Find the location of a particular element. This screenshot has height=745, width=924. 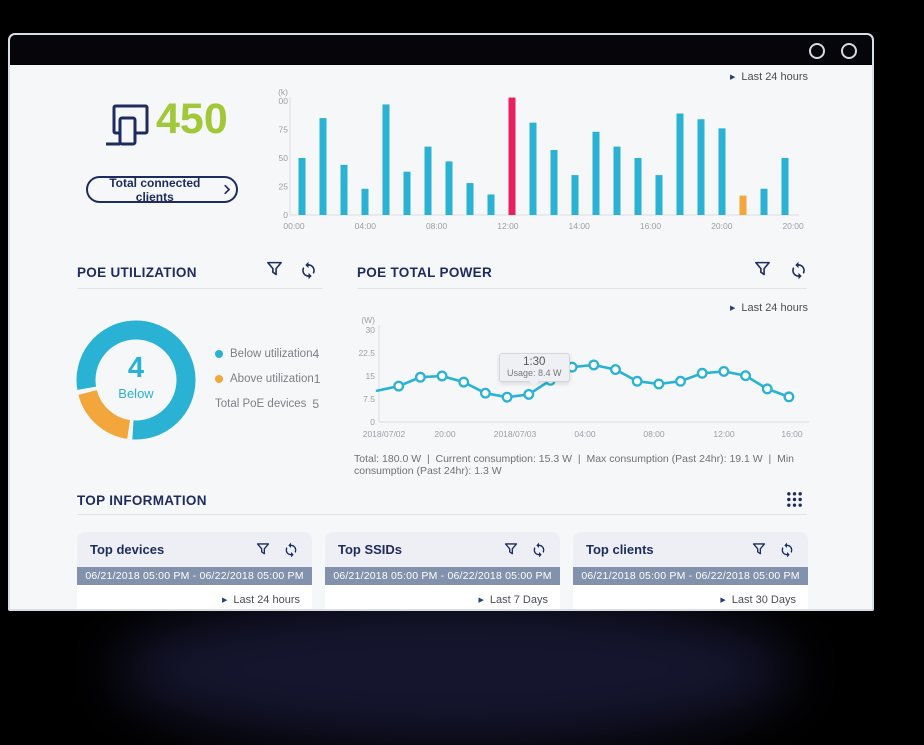

poe-utilization-donut-chart is located at coordinates (136, 380).